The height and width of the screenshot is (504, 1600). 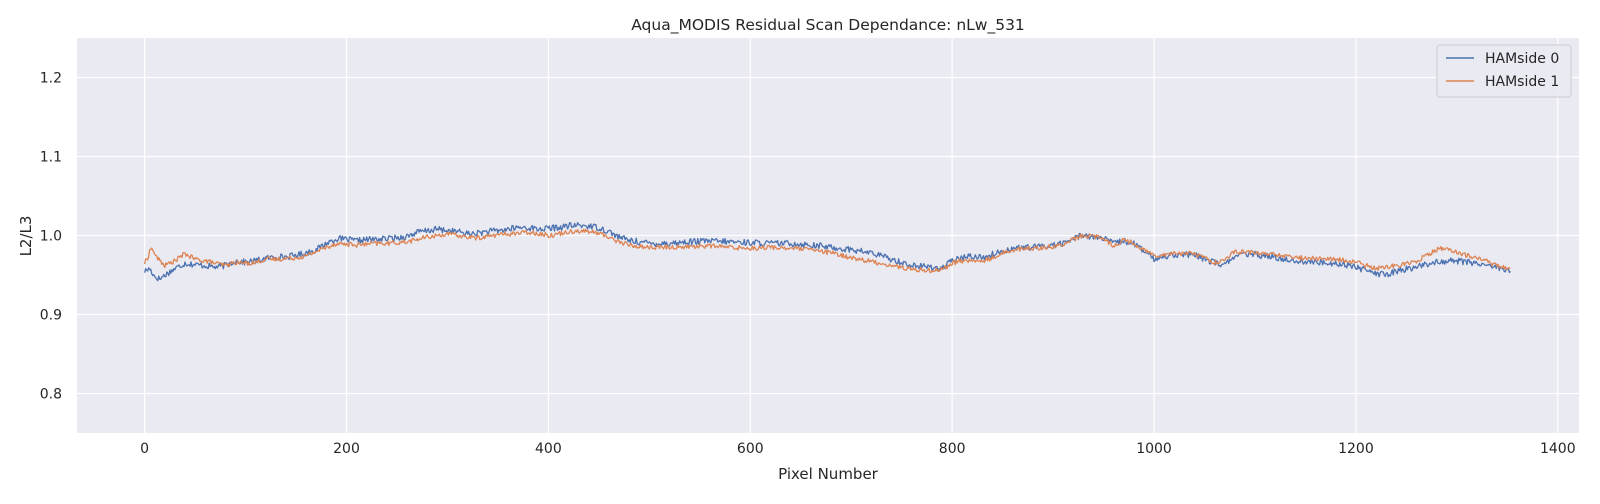 I want to click on series-lines, so click(x=827, y=252).